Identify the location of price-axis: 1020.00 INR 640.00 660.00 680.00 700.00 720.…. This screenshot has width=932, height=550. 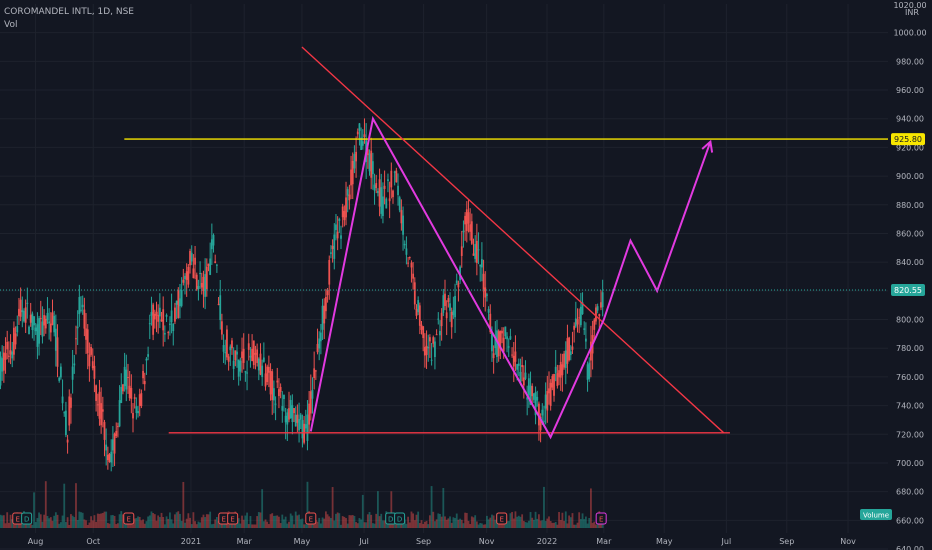
(893, 275).